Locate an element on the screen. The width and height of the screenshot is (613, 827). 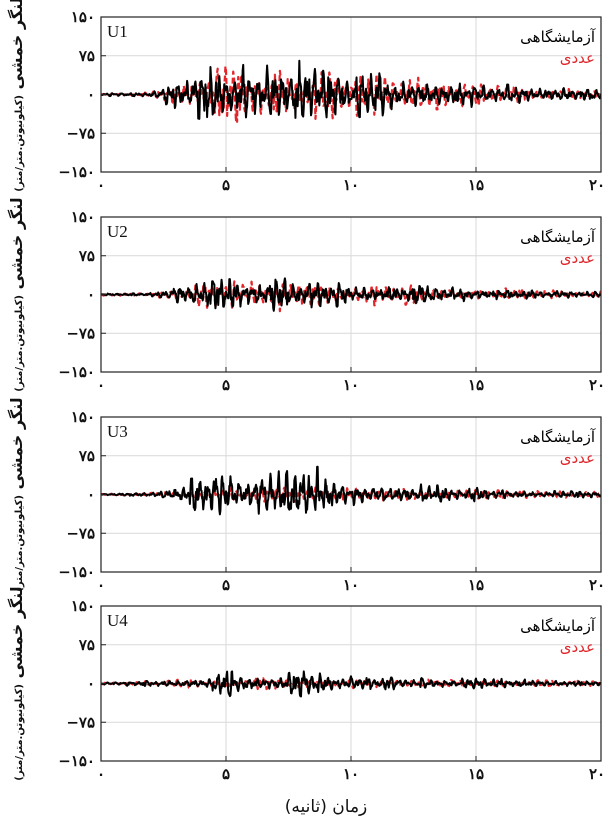
panel-label: U1 is located at coordinates (117, 31).